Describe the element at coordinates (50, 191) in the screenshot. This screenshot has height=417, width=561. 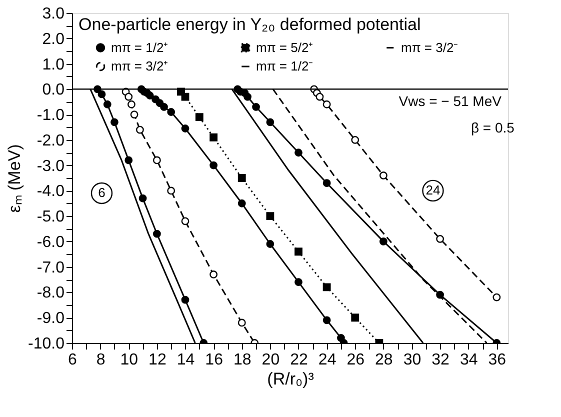
I see `y-tick-label: -4.0` at that location.